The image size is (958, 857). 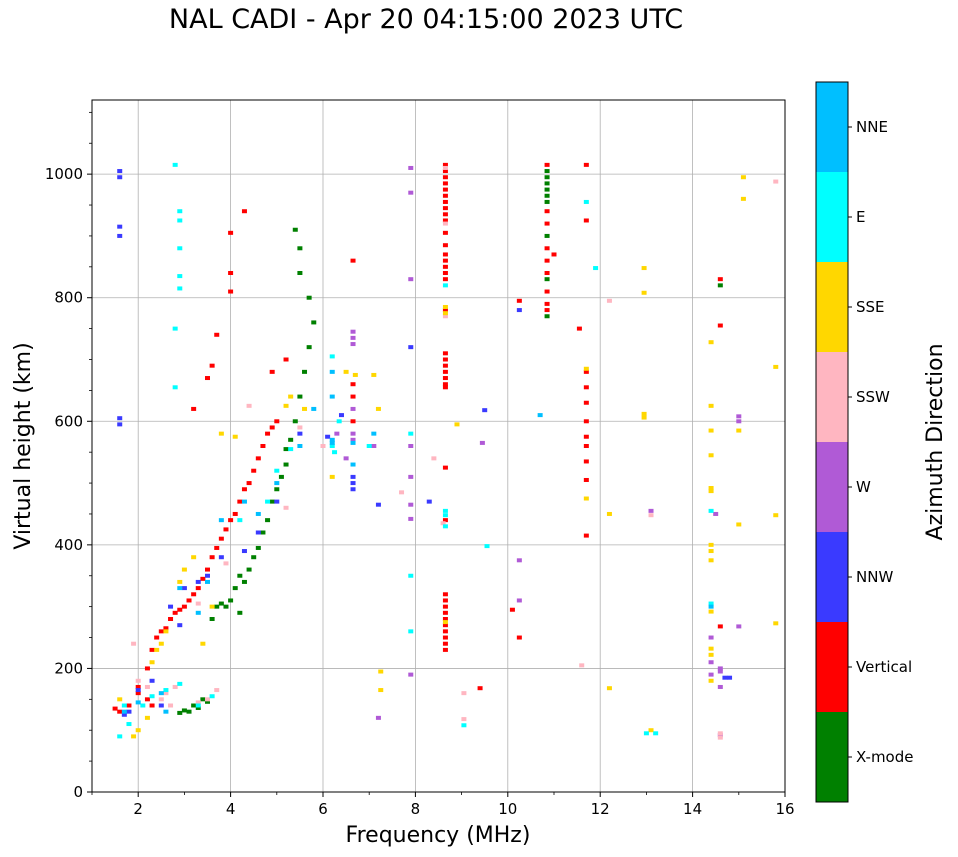 I want to click on y-tick-label: 200, so click(x=68, y=668).